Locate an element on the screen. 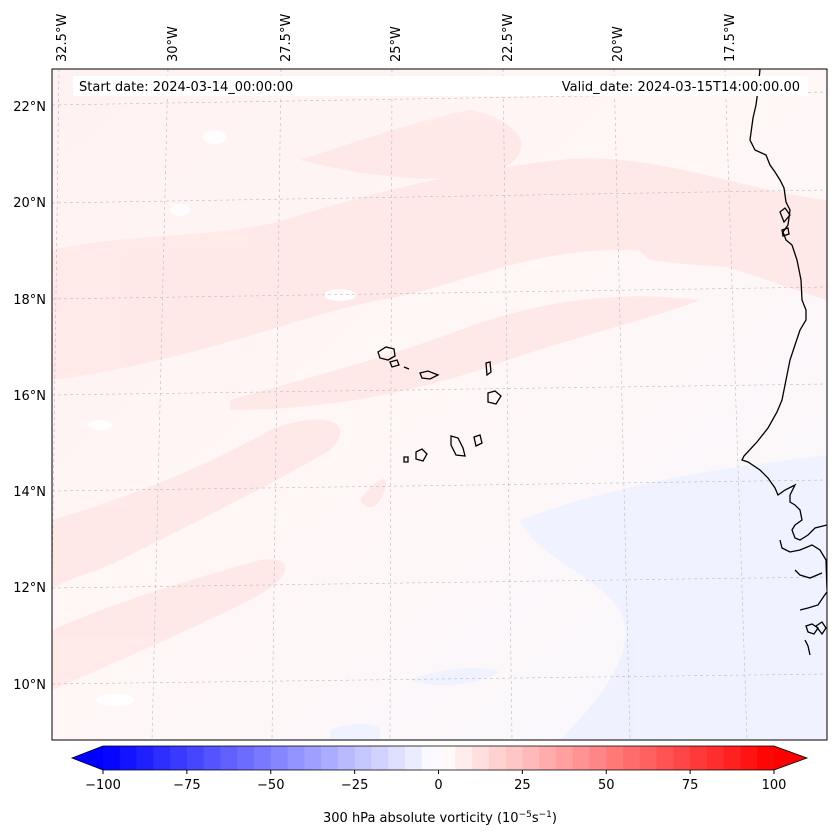 This screenshot has width=837, height=839. colorbar-tick-label: −50 is located at coordinates (270, 785).